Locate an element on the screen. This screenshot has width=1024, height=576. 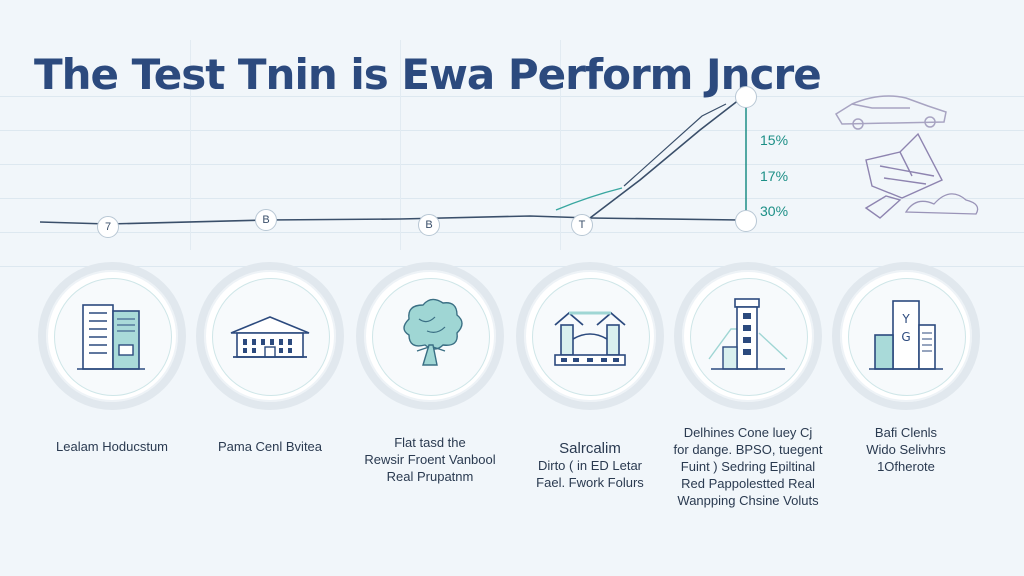
svg-text: Y is located at coordinates (905, 319).